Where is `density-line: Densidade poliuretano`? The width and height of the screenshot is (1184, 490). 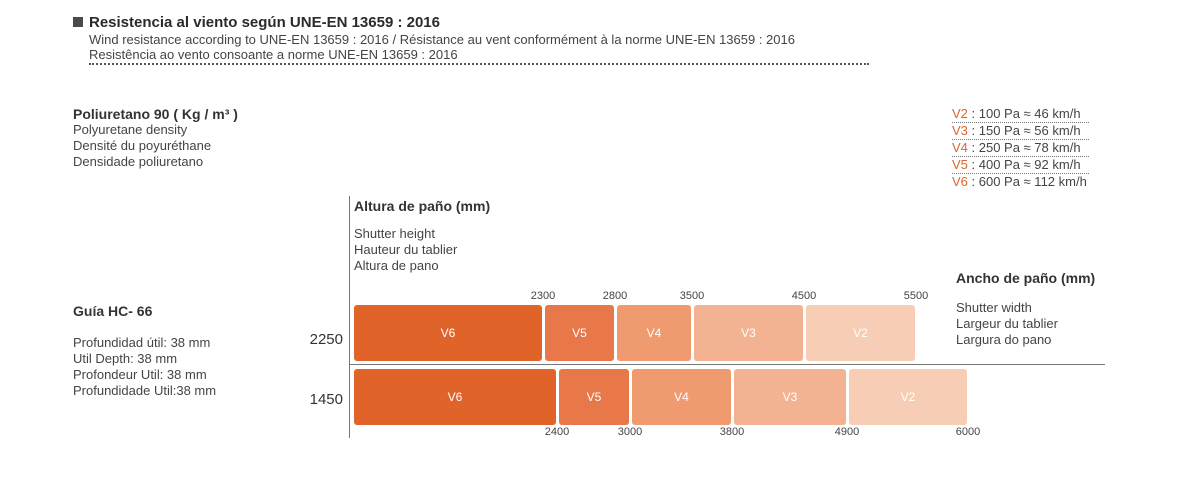 density-line: Densidade poliuretano is located at coordinates (138, 161).